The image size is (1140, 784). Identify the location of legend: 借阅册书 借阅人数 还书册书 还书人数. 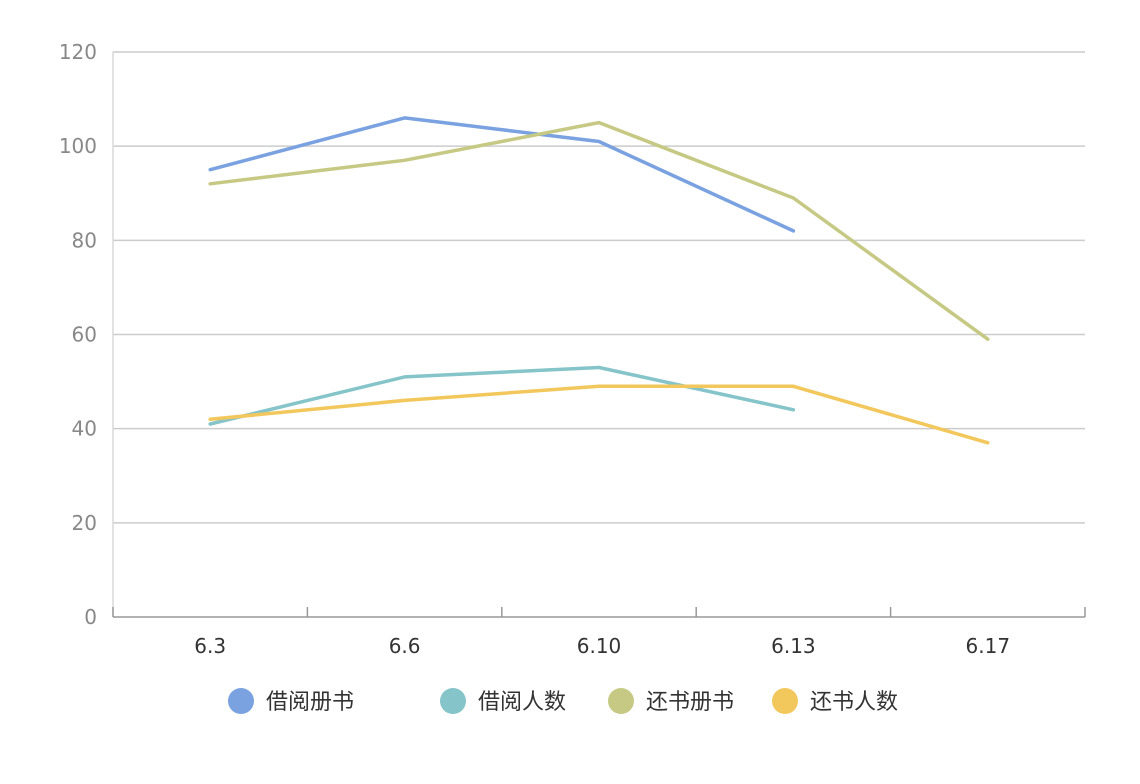
(563, 701).